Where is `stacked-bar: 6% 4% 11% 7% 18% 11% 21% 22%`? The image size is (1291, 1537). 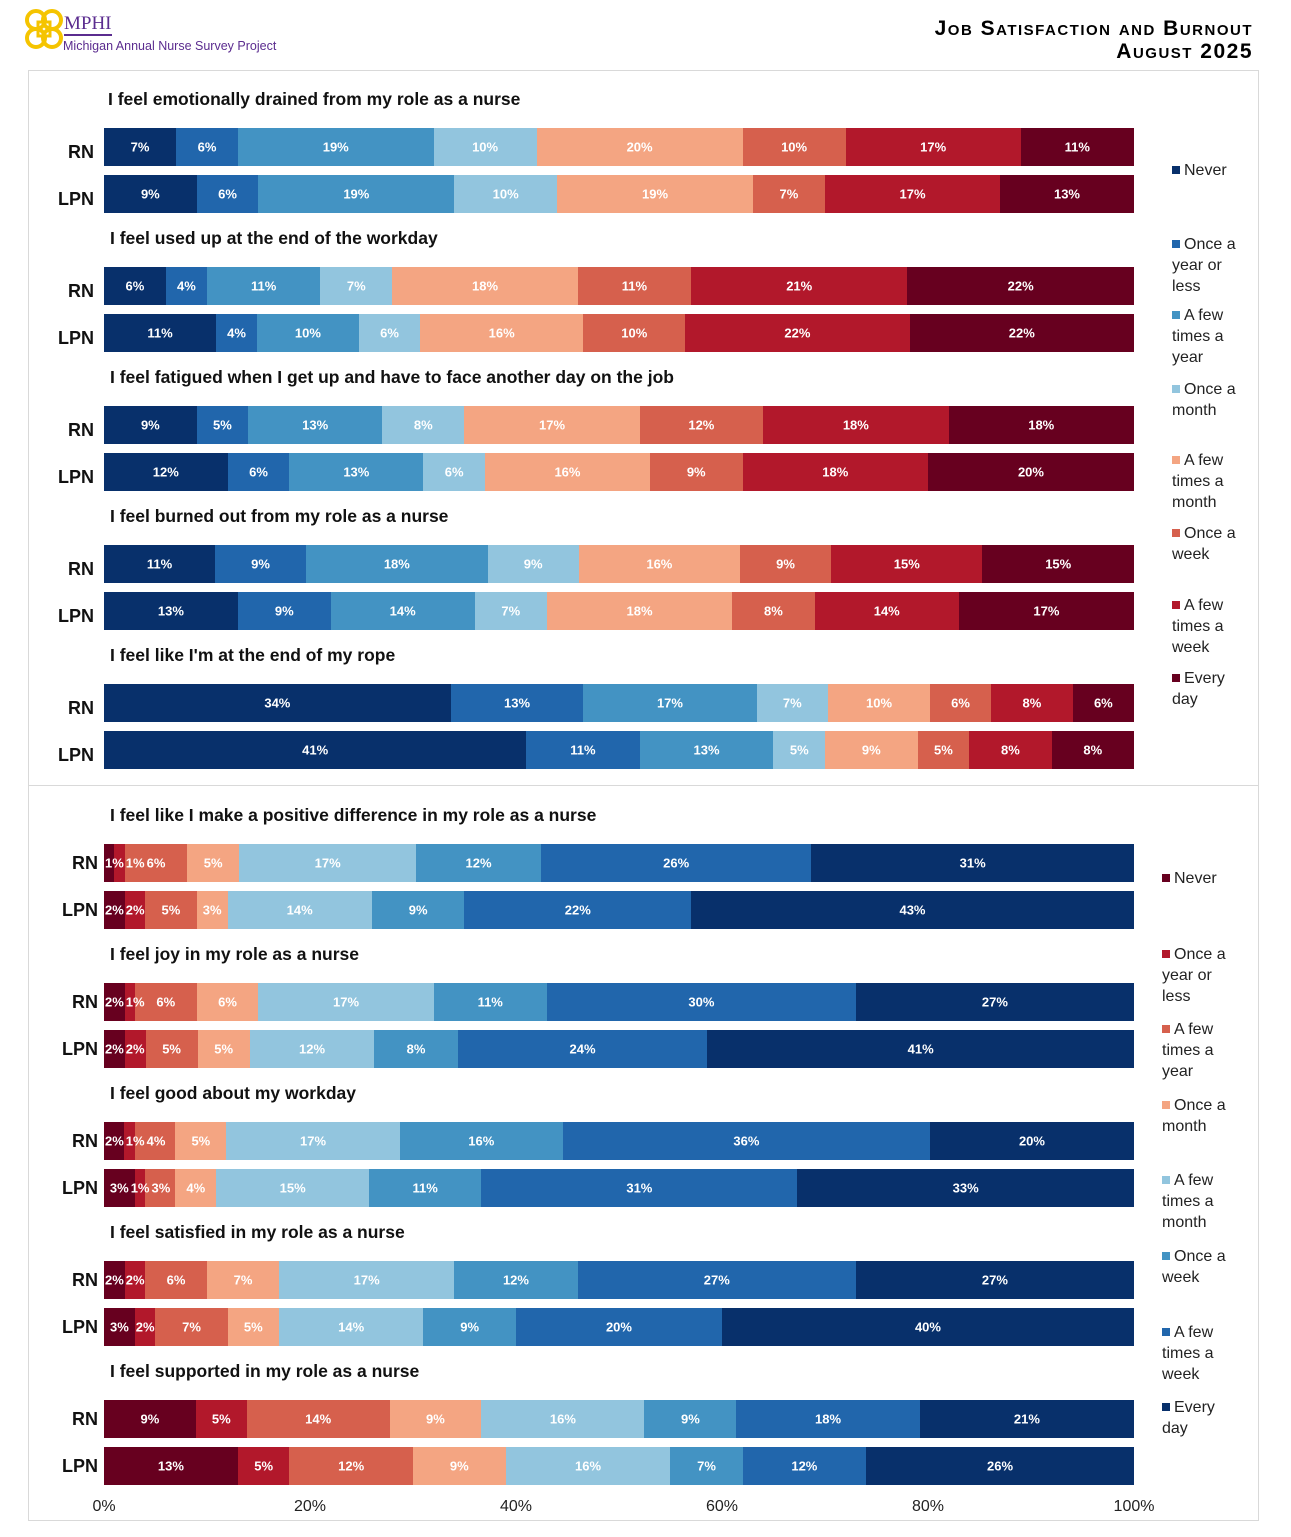
stacked-bar: 6% 4% 11% 7% 18% 11% 21% 22% is located at coordinates (619, 286).